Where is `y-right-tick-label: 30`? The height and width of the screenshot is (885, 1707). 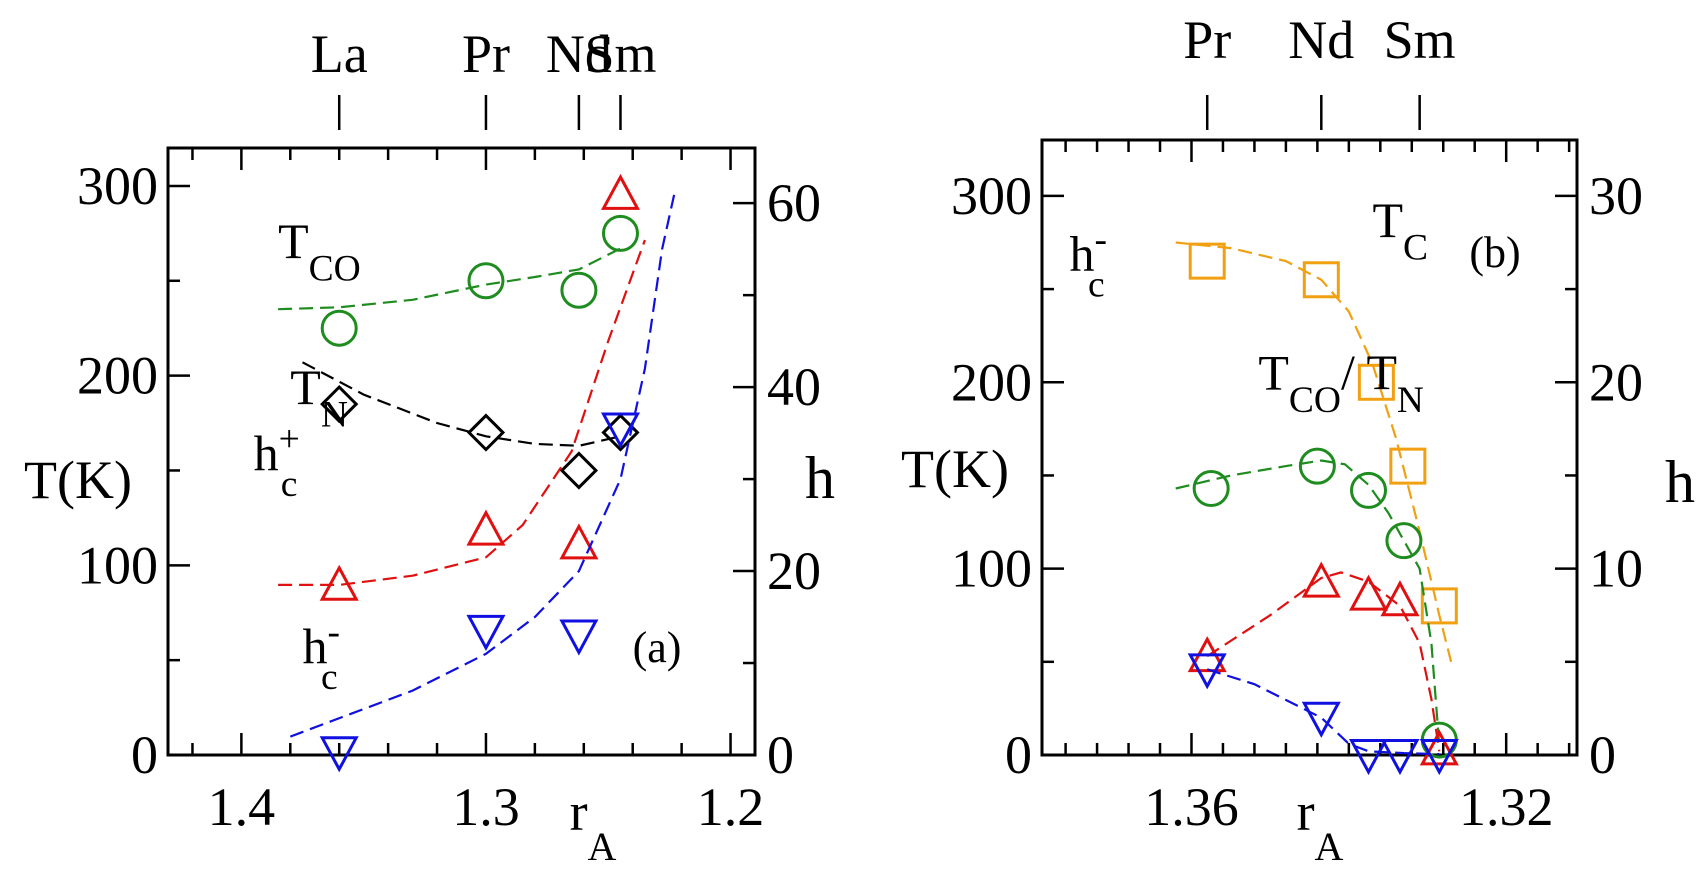
y-right-tick-label: 30 is located at coordinates (1616, 196).